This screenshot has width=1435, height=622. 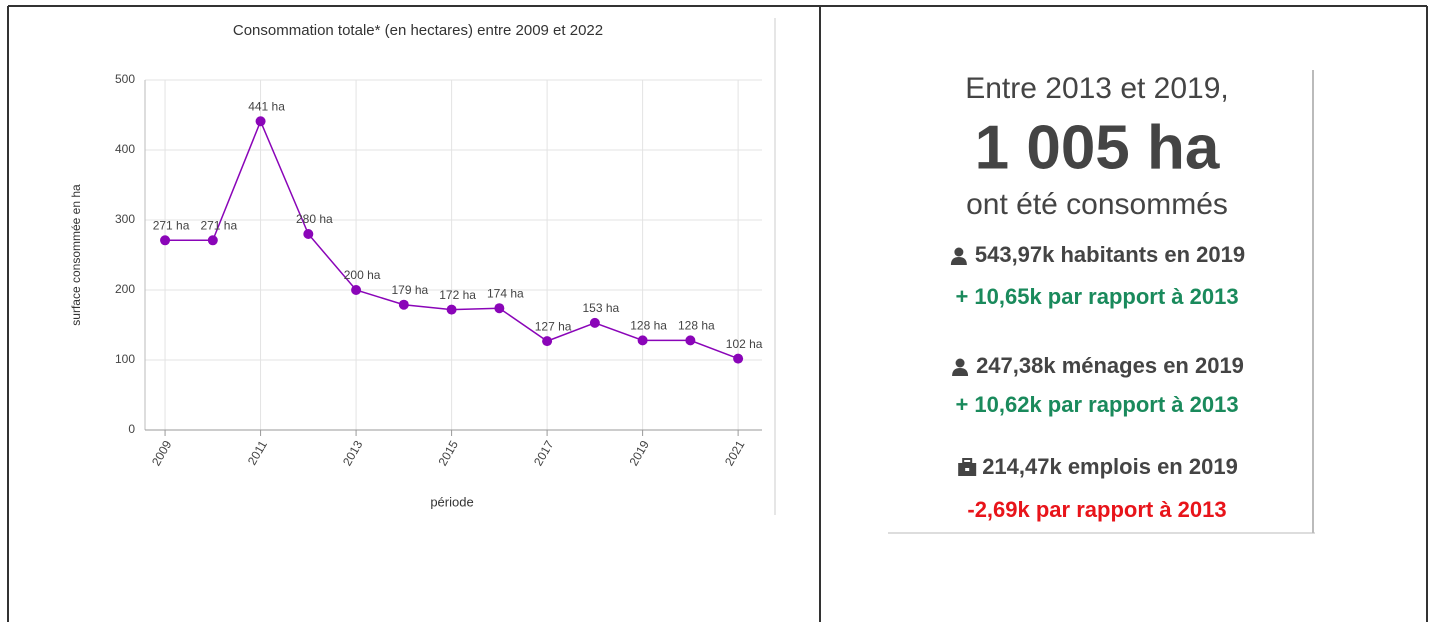 I want to click on value-label: 127 ha, so click(x=553, y=326).